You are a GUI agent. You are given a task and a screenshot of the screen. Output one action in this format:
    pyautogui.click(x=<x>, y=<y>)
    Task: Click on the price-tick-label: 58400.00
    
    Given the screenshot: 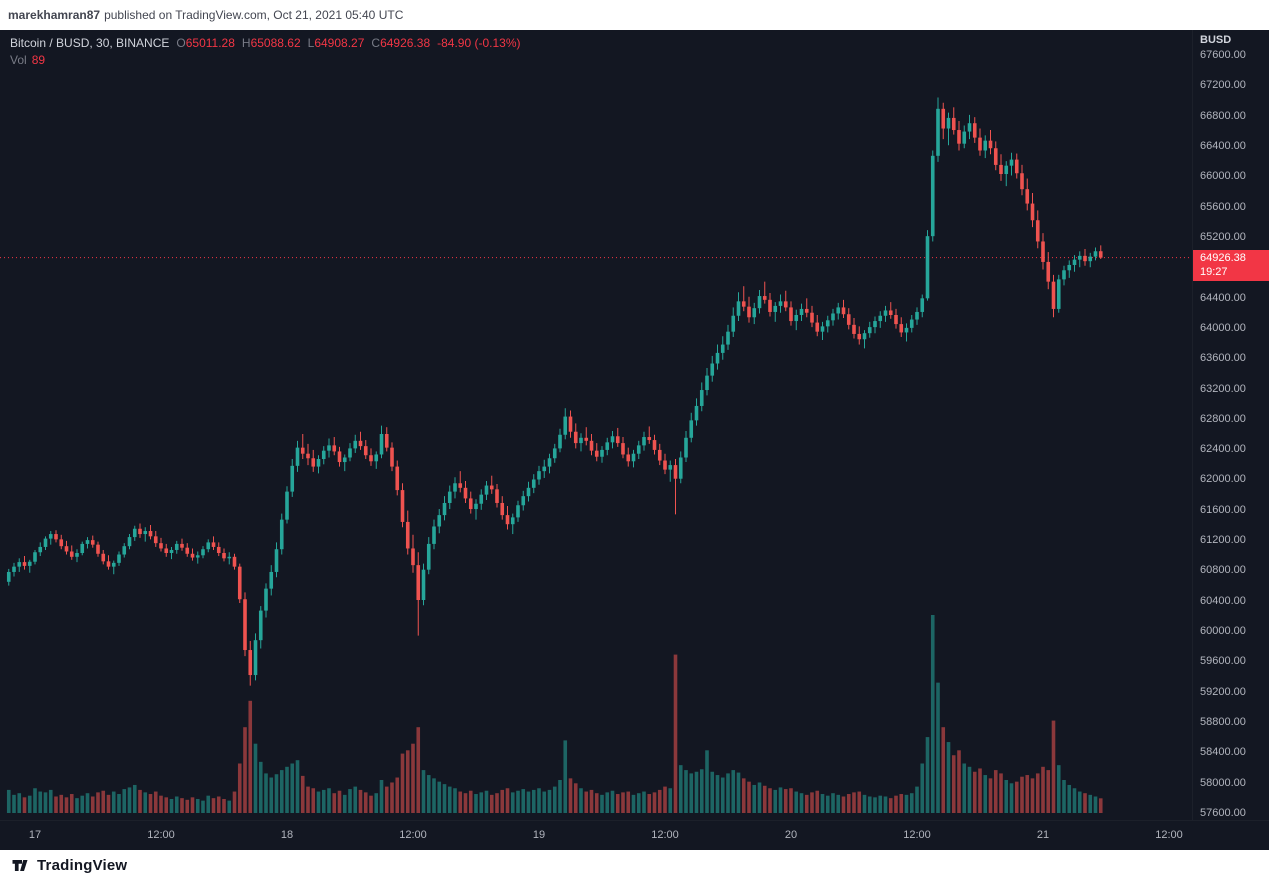 What is the action you would take?
    pyautogui.click(x=1223, y=752)
    